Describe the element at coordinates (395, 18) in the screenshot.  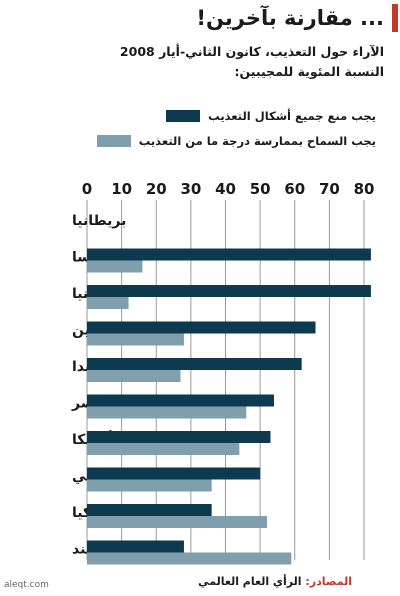
I see `title-accent-bar` at that location.